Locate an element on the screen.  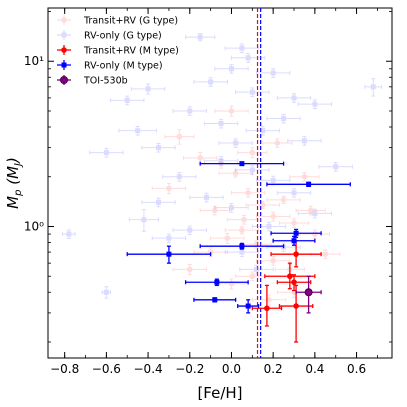
y-axis-label-symbol: M is located at coordinates (13, 202).